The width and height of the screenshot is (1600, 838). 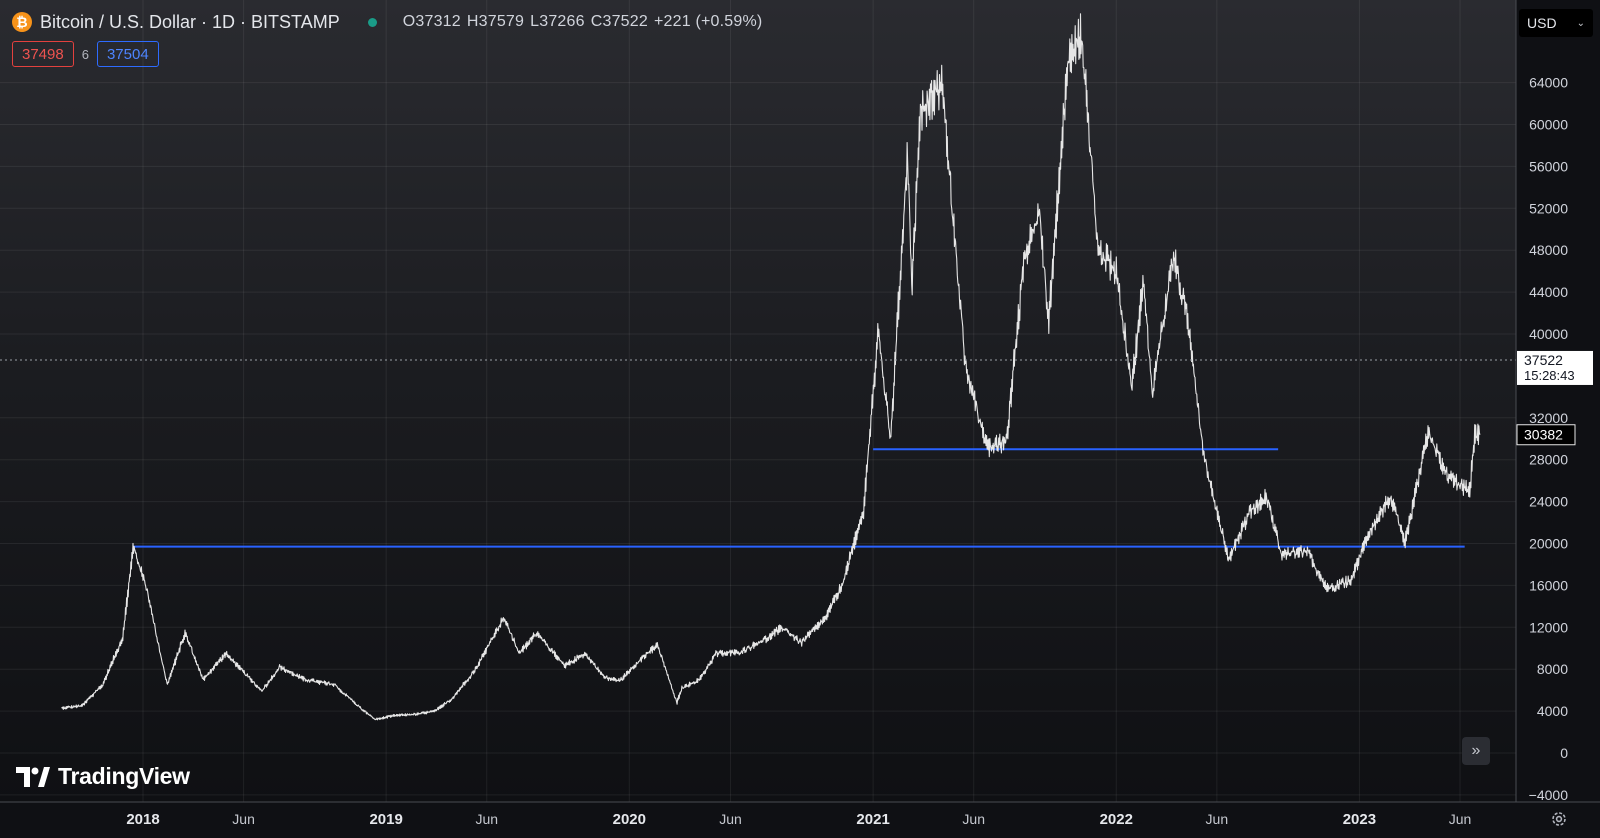 I want to click on current-price-value: 37522, so click(x=1543, y=360).